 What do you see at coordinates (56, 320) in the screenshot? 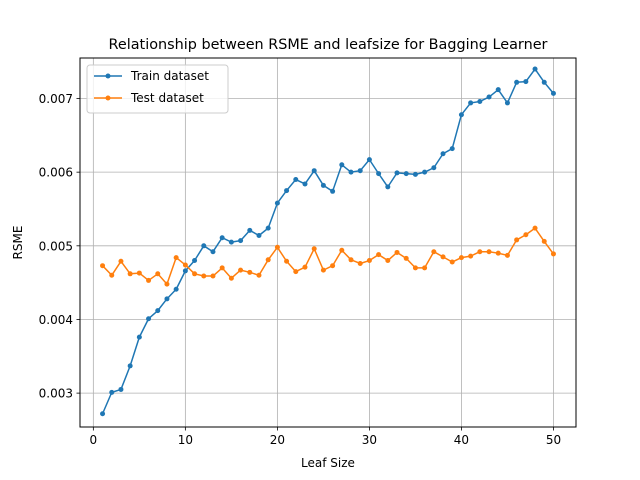
I see `y-tick-label: 0.004` at bounding box center [56, 320].